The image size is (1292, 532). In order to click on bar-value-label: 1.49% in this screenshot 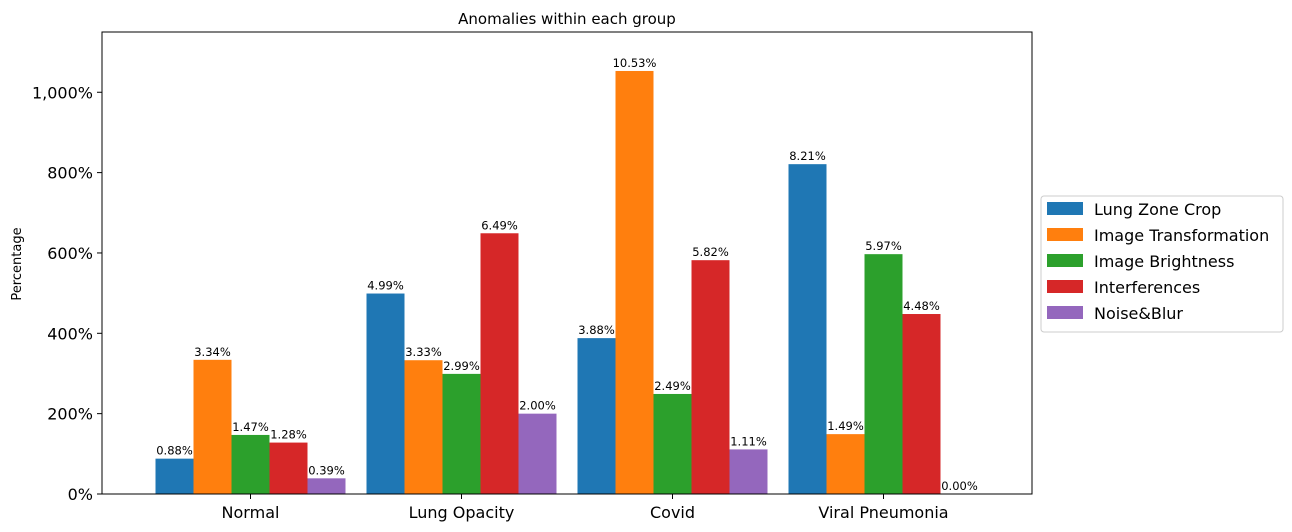, I will do `click(845, 426)`.